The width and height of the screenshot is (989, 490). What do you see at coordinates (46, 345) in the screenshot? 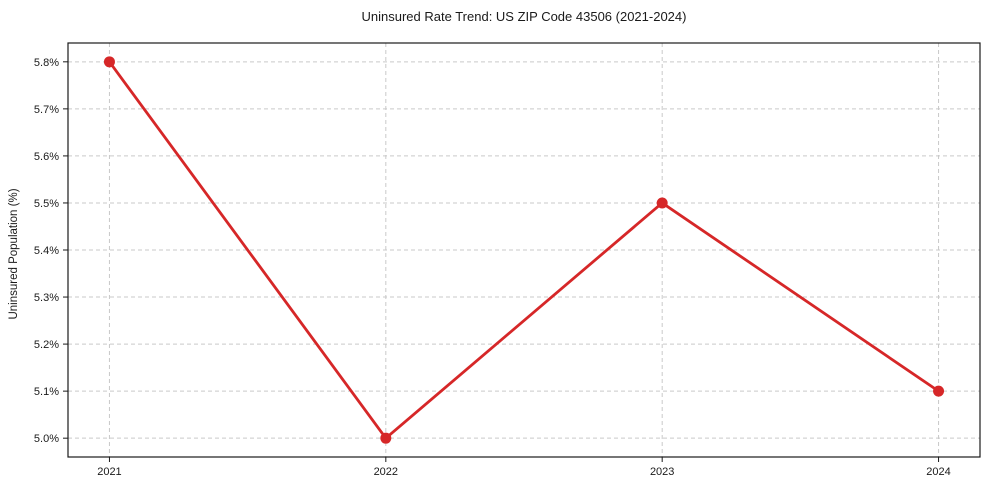
I see `y-tick-label: 5.2%` at bounding box center [46, 345].